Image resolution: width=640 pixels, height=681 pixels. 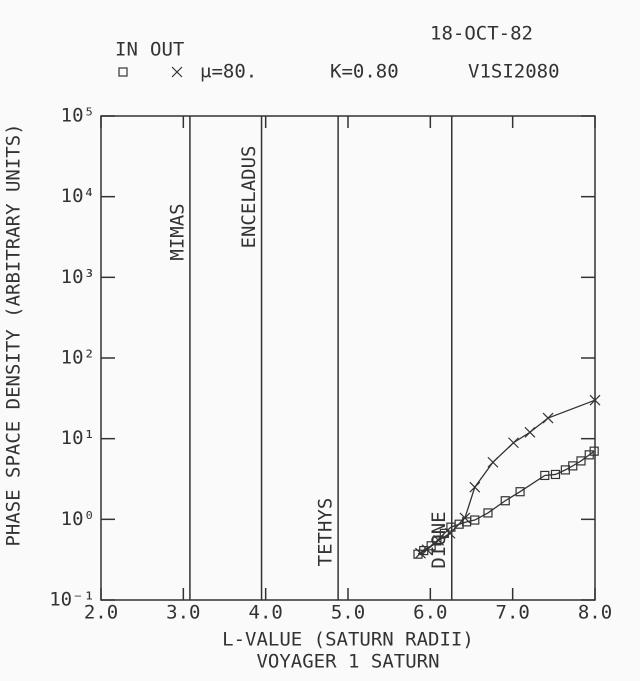 What do you see at coordinates (167, 50) in the screenshot?
I see `legend-label: OUT` at bounding box center [167, 50].